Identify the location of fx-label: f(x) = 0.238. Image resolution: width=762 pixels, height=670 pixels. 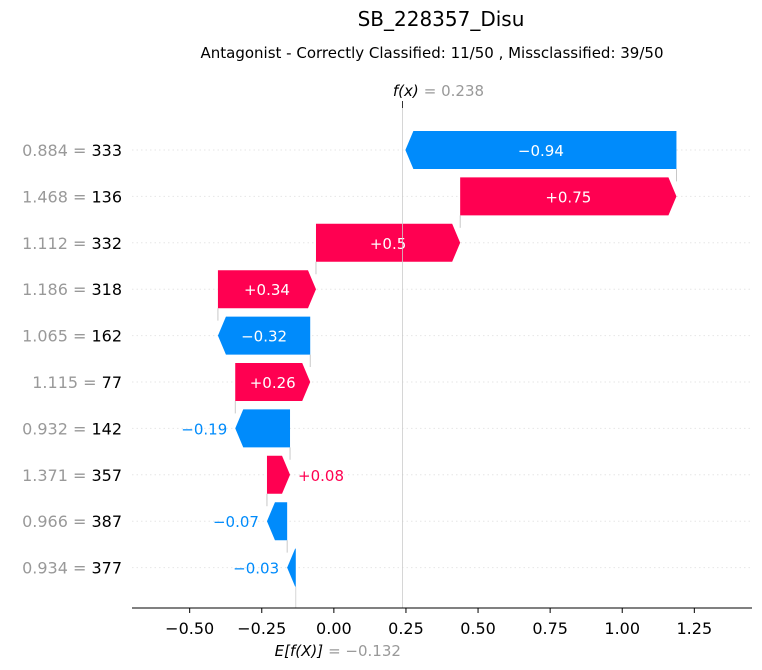
(438, 91).